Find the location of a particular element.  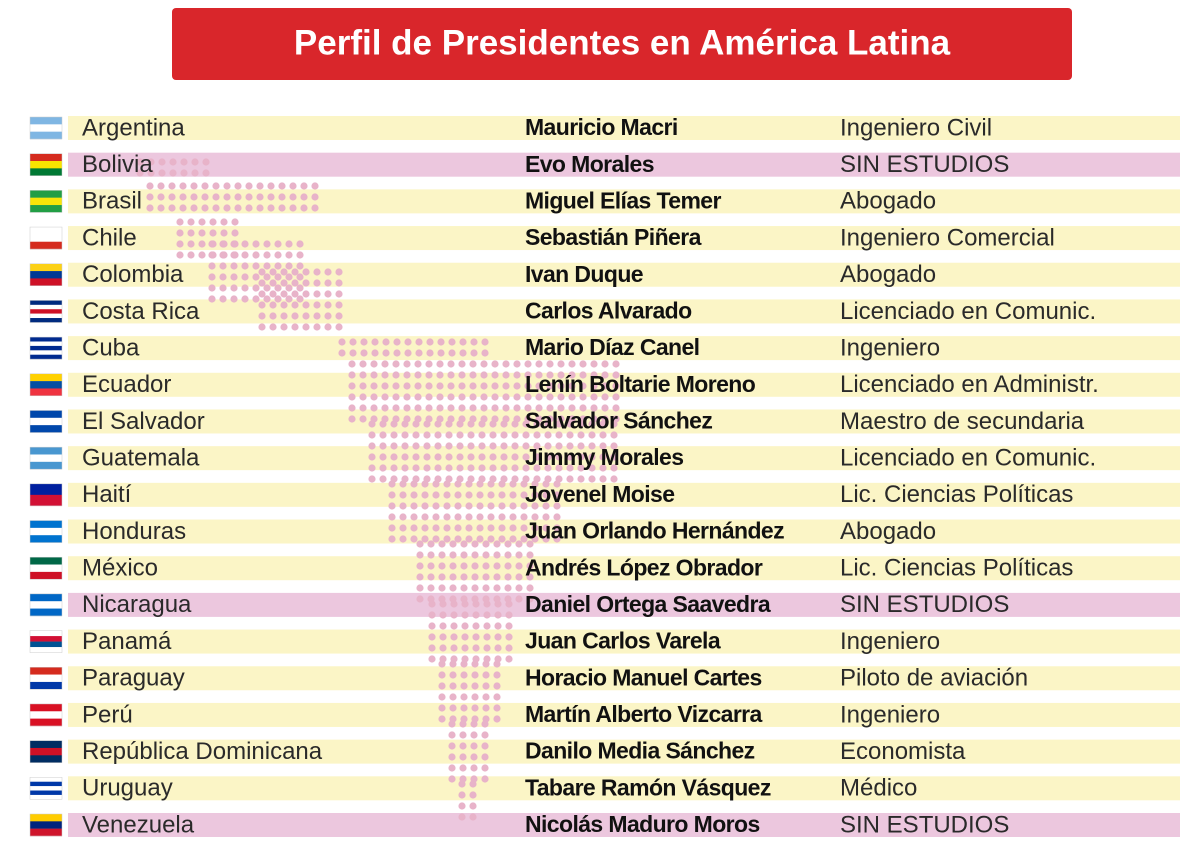

country: Guatemala is located at coordinates (141, 458).